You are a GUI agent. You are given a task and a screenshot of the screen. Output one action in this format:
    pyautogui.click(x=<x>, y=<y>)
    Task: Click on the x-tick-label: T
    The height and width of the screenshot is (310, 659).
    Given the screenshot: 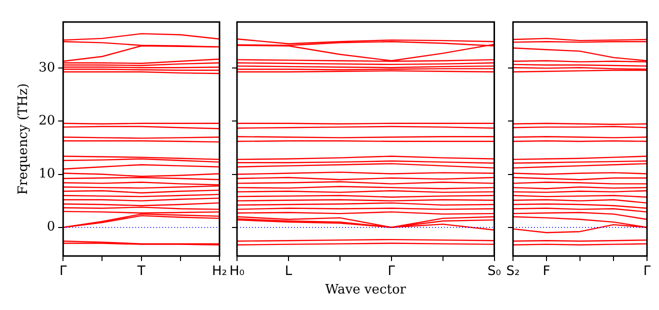 What is the action you would take?
    pyautogui.click(x=141, y=272)
    